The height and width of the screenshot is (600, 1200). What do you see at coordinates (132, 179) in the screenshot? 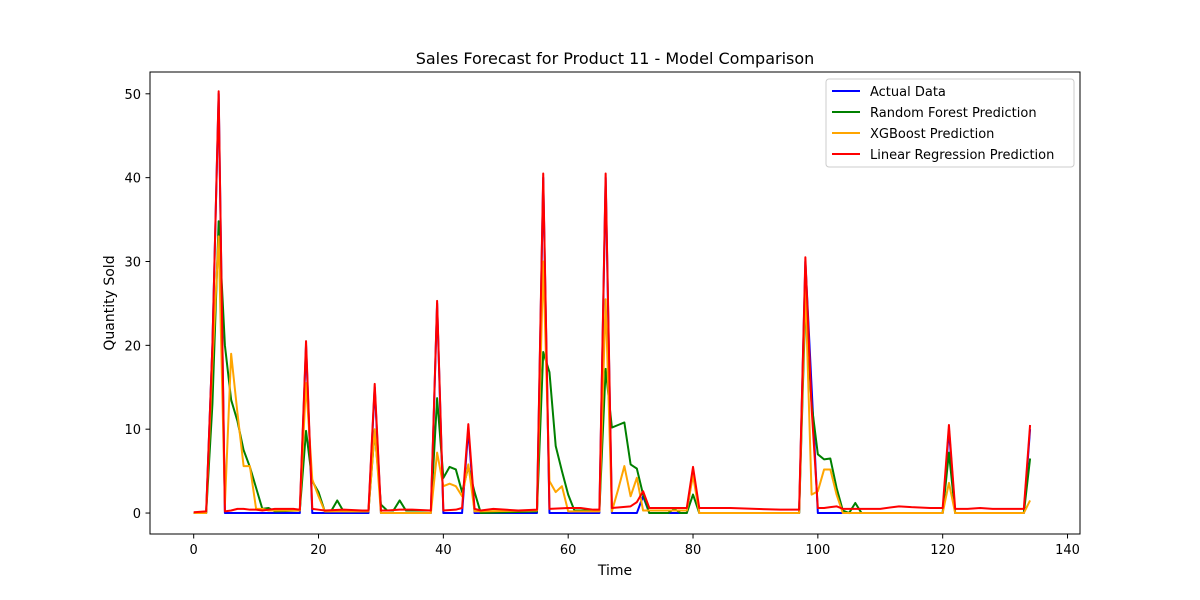
I see `y-tick-label: 40` at bounding box center [132, 179].